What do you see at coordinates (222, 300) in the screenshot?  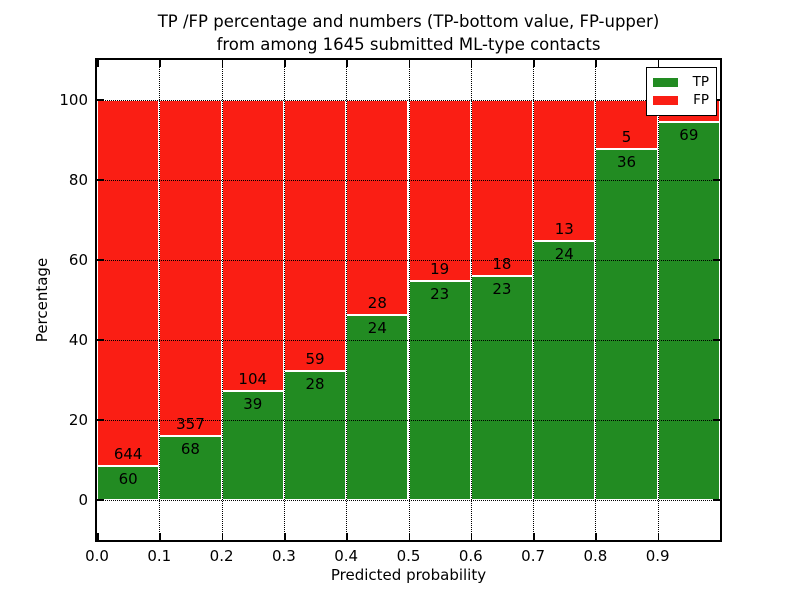 I see `gridline-x-0.2` at bounding box center [222, 300].